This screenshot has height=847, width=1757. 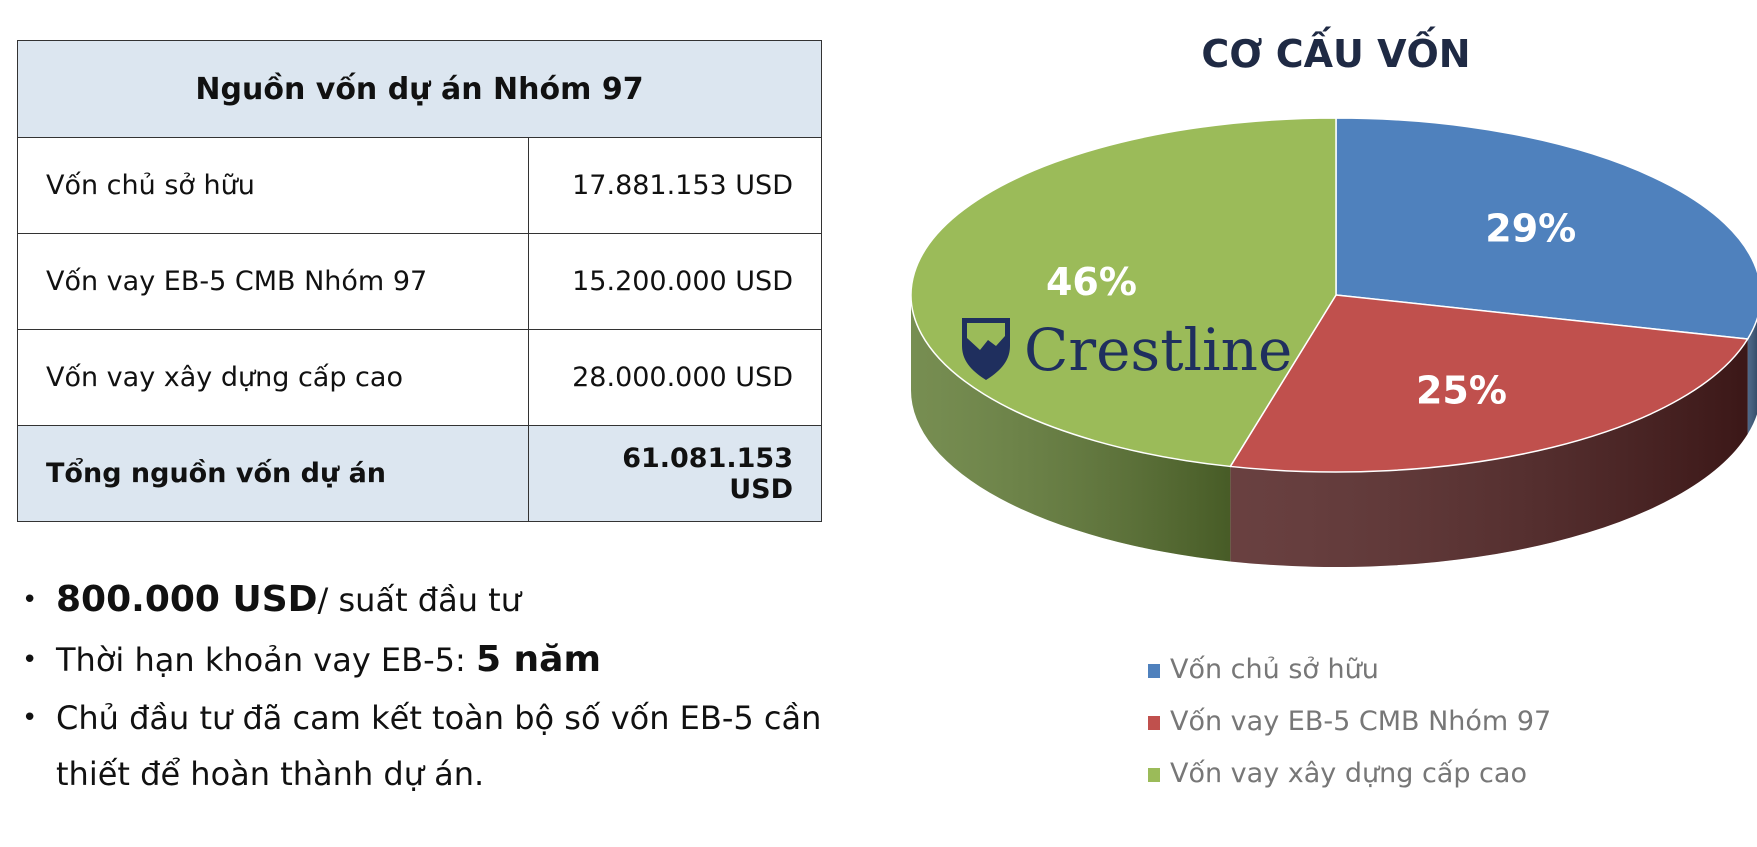 I want to click on bullet-item: 800.000 USD/ suất đầu tư, so click(x=460, y=600).